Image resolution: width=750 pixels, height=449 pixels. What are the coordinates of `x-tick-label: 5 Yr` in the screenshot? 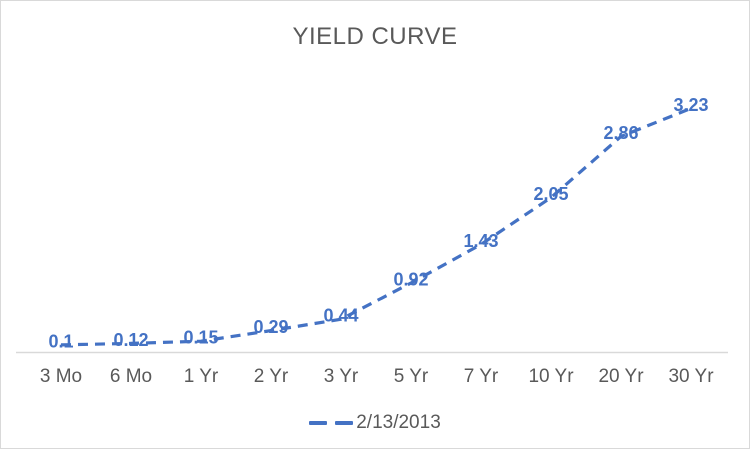 It's located at (411, 376).